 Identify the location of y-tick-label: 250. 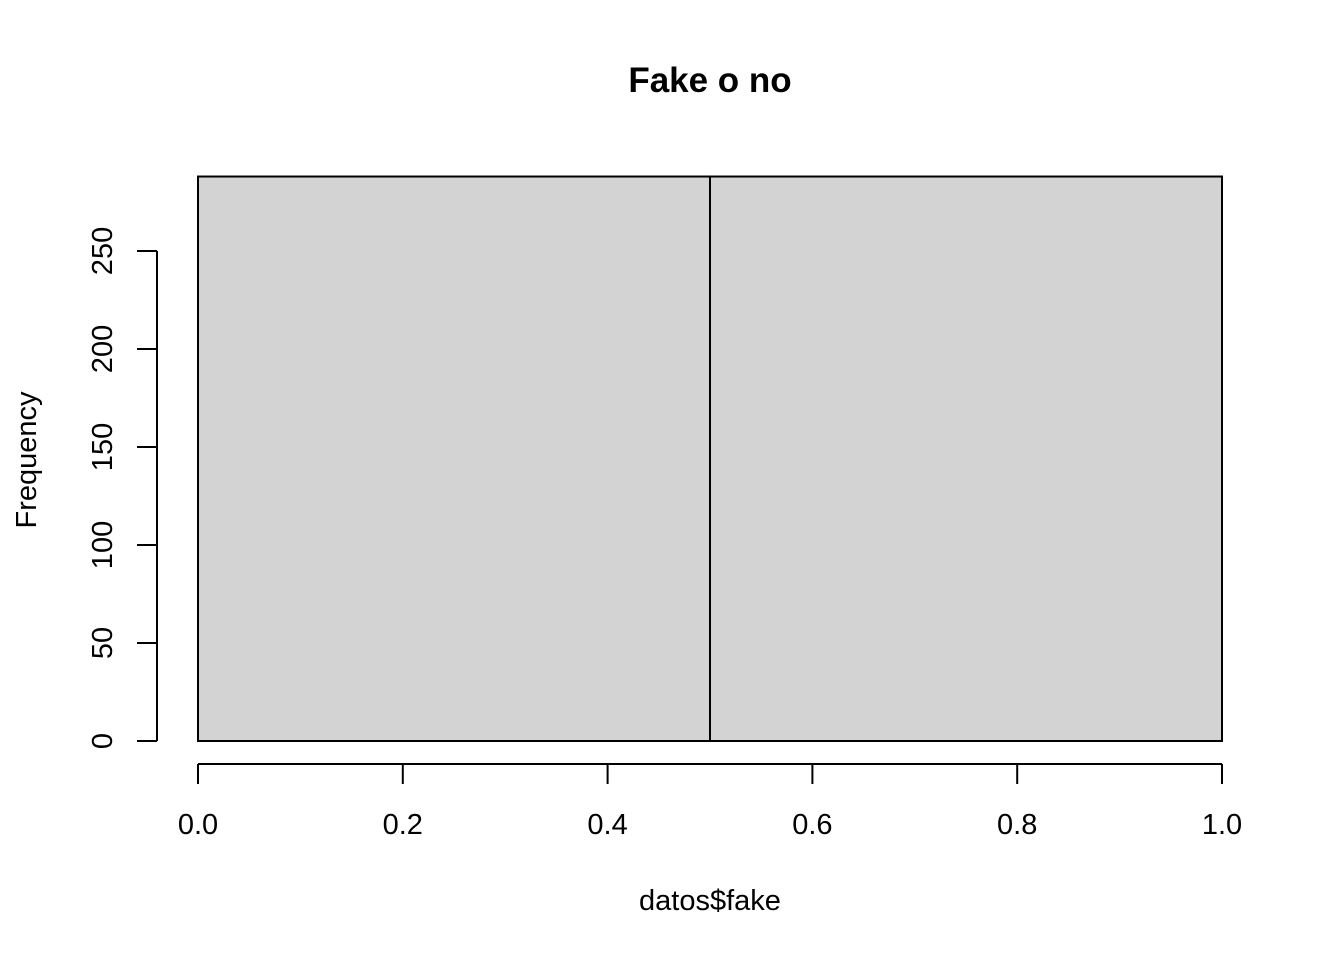
(103, 251).